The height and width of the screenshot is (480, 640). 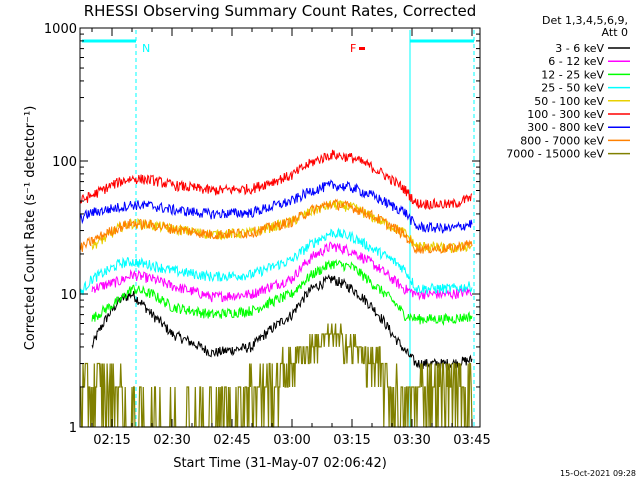 What do you see at coordinates (569, 101) in the screenshot?
I see `legend-entry-label: 50 - 100 keV` at bounding box center [569, 101].